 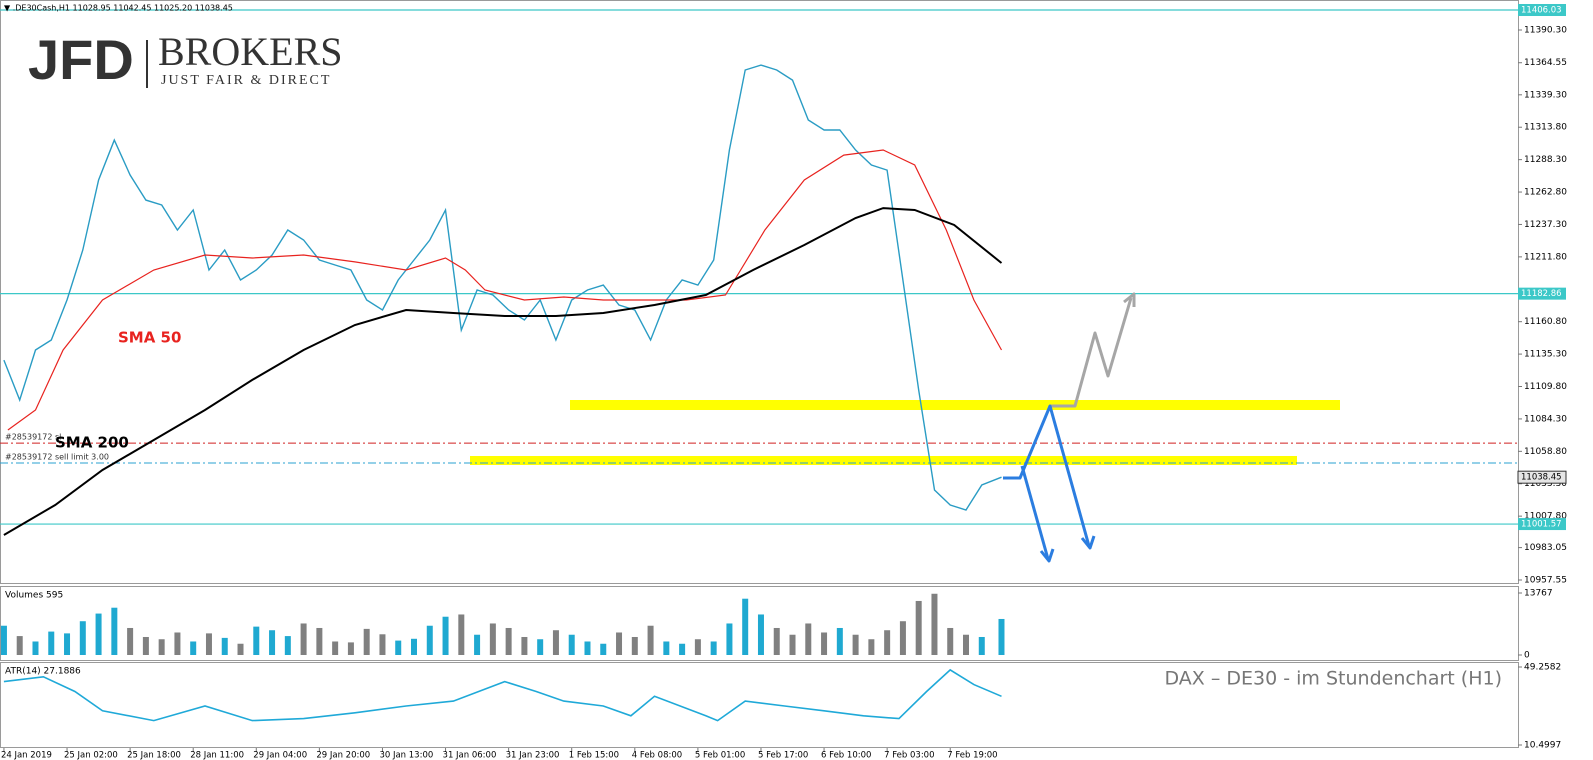 What do you see at coordinates (594, 755) in the screenshot?
I see `x-tick-label: 1 Feb 15:00` at bounding box center [594, 755].